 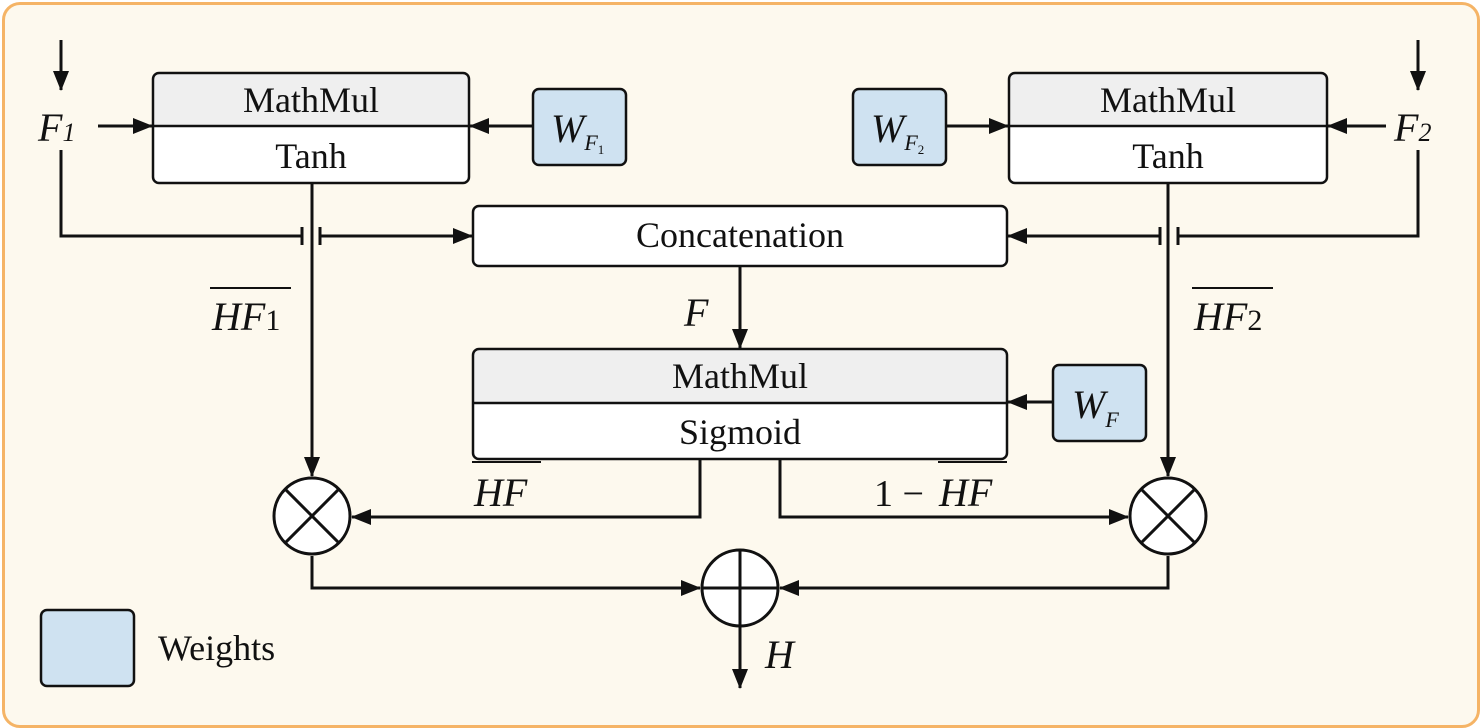 I want to click on weight-wf1-box, so click(x=579, y=127).